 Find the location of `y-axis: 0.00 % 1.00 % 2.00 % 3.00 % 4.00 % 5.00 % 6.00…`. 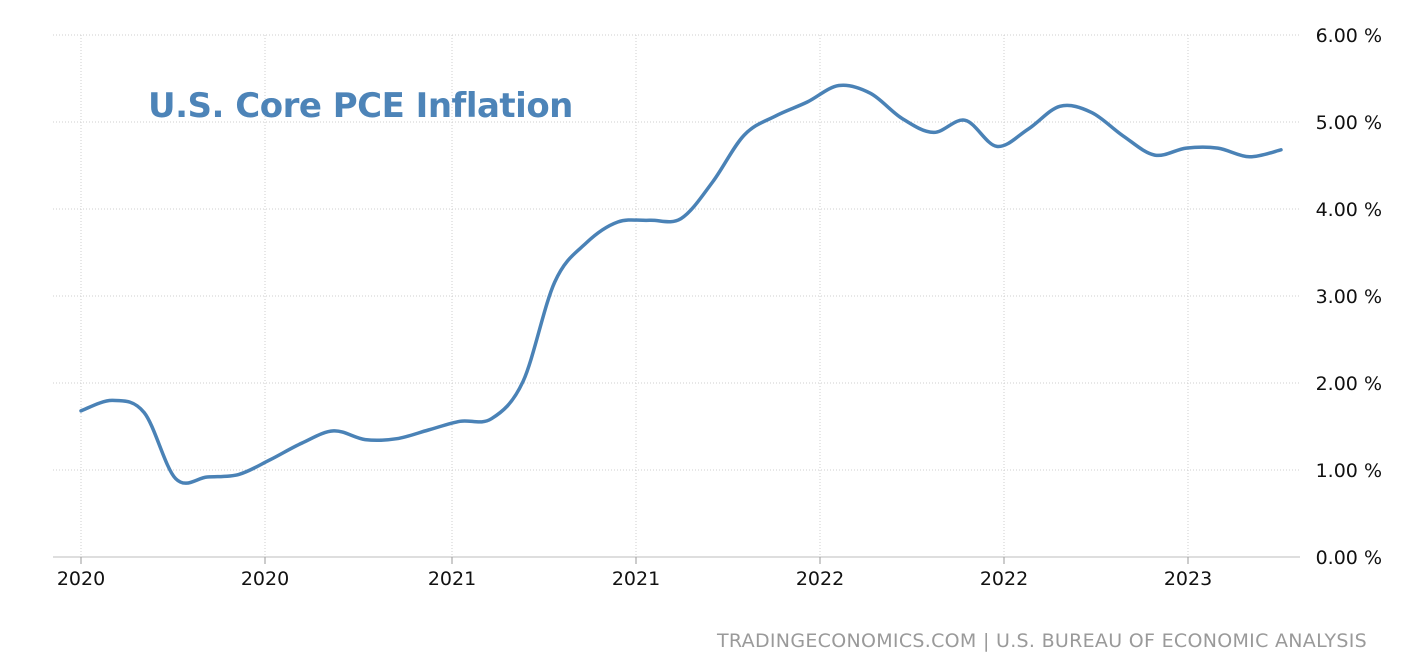

y-axis: 0.00 % 1.00 % 2.00 % 3.00 % 4.00 % 5.00 % 6.00… is located at coordinates (1349, 297).